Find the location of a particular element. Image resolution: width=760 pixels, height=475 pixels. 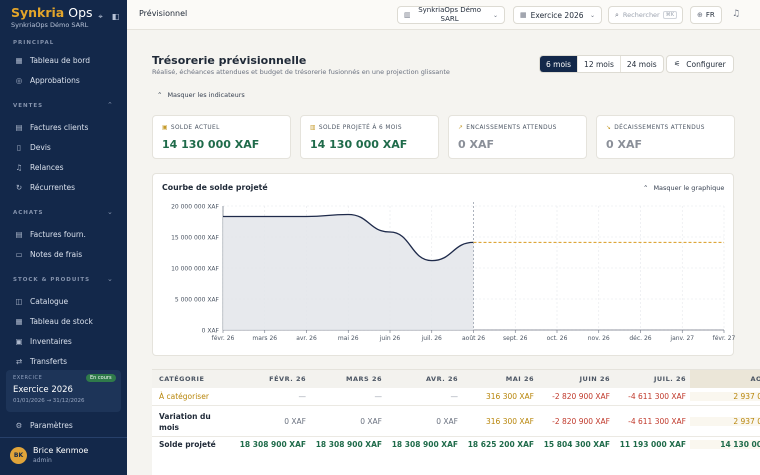

sidebar-item-label: Devis is located at coordinates (40, 147).